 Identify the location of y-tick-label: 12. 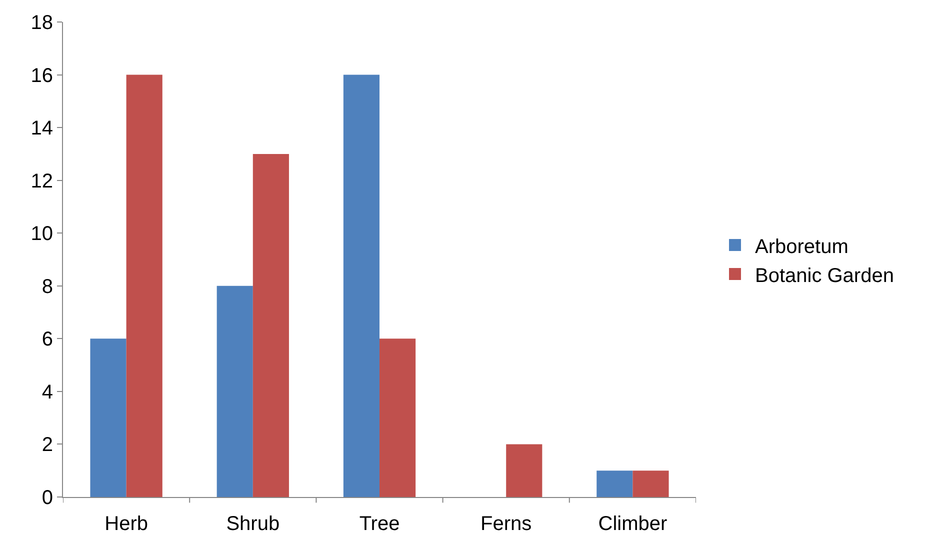
(41, 181).